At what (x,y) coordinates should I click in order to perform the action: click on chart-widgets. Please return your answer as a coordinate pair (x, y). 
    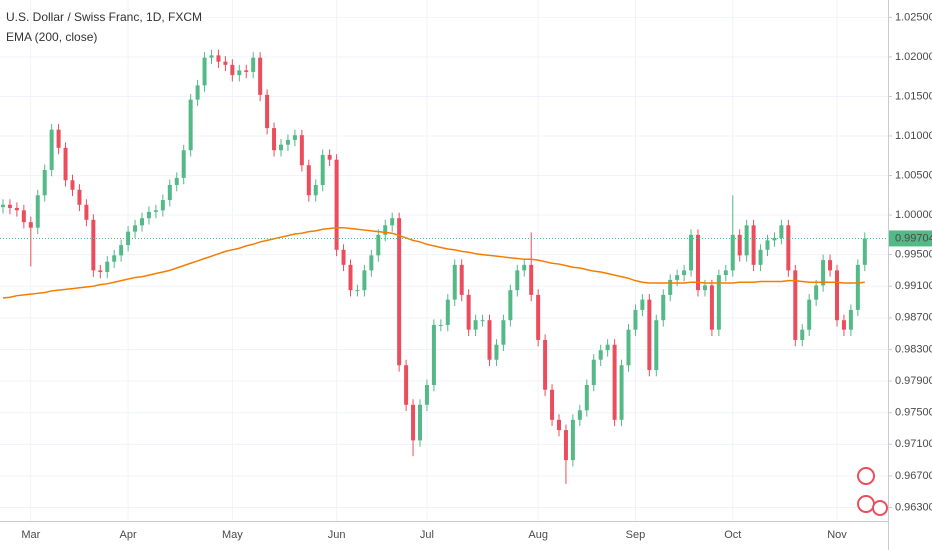
    Looking at the image, I should click on (872, 491).